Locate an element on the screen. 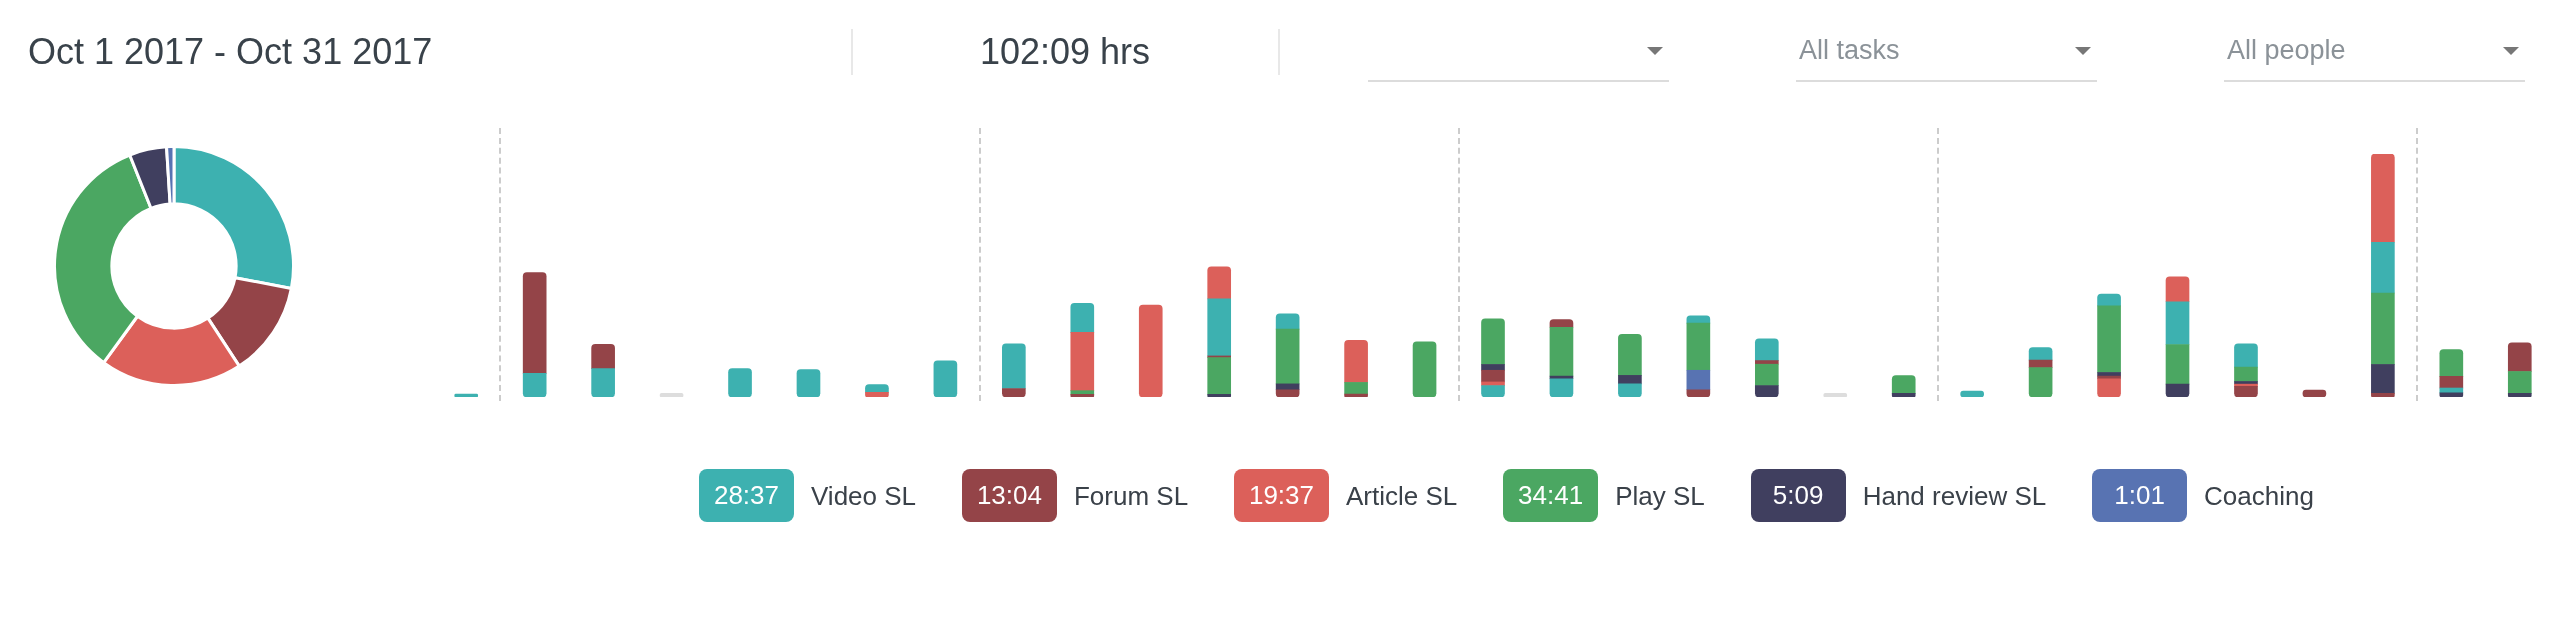 The width and height of the screenshot is (2560, 640). chart-title: Oct 1 2017 - Oct 31 2017 is located at coordinates (230, 52).